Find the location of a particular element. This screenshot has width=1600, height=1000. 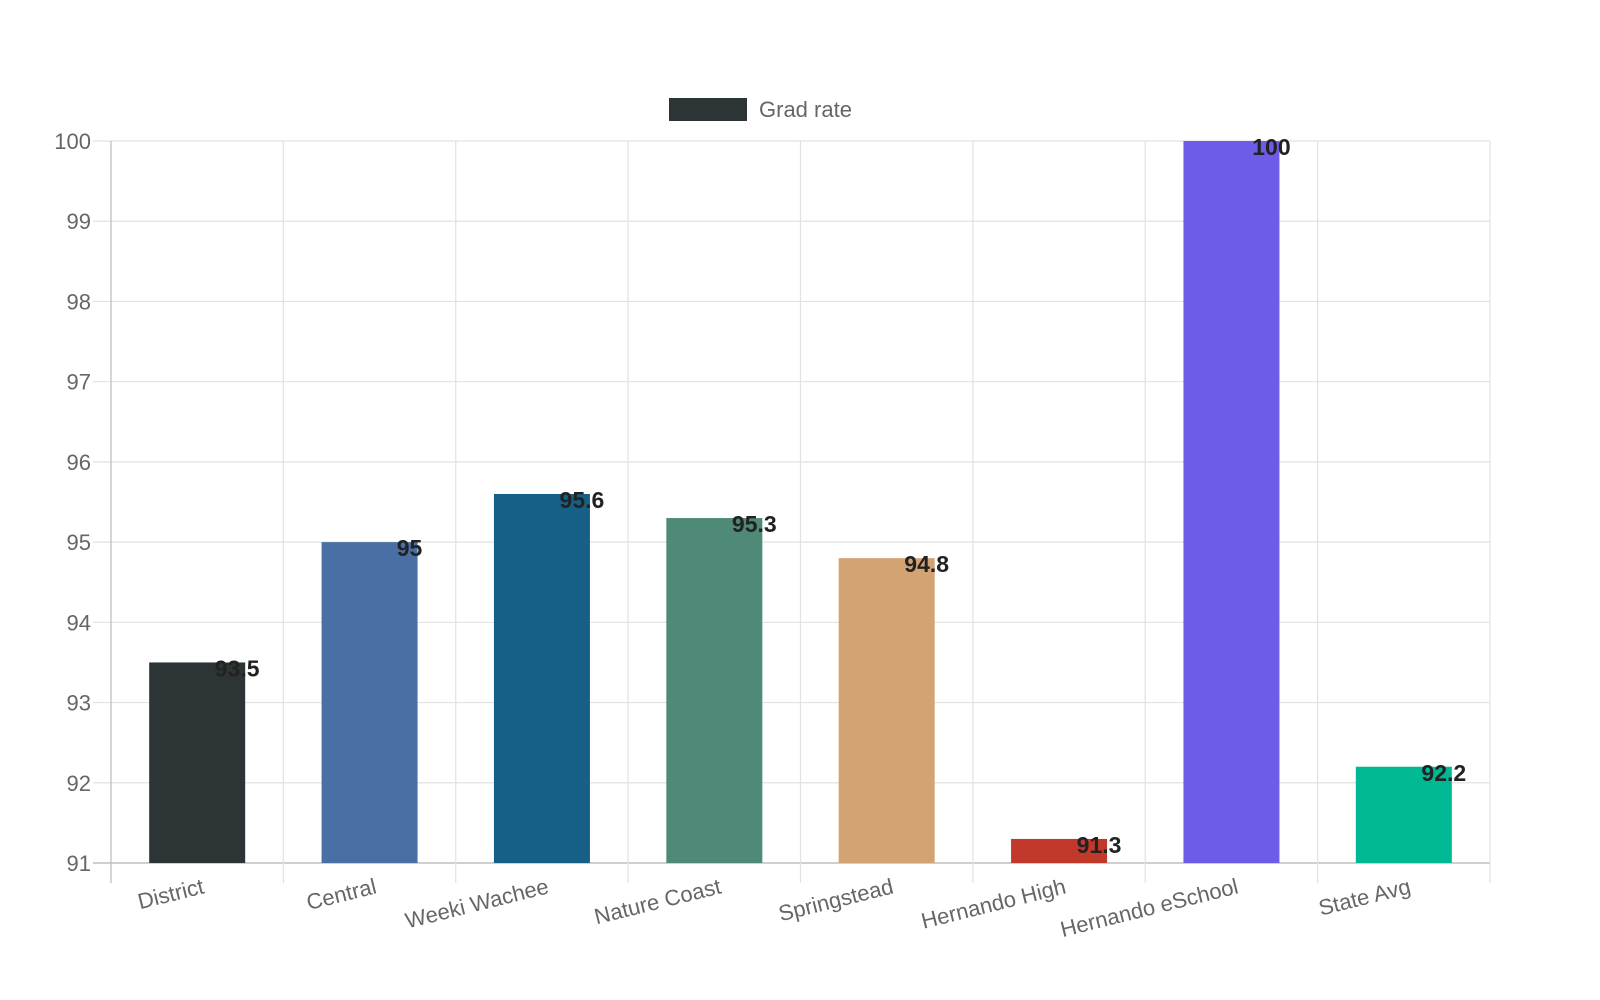

y-tick-label: 92 is located at coordinates (79, 783).